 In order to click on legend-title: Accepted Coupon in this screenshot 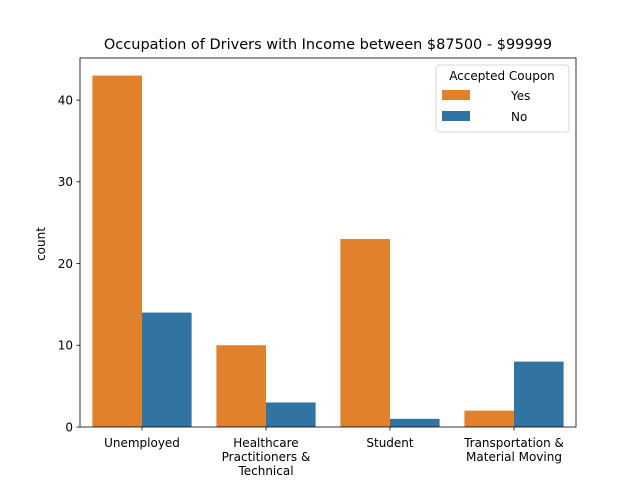, I will do `click(502, 76)`.